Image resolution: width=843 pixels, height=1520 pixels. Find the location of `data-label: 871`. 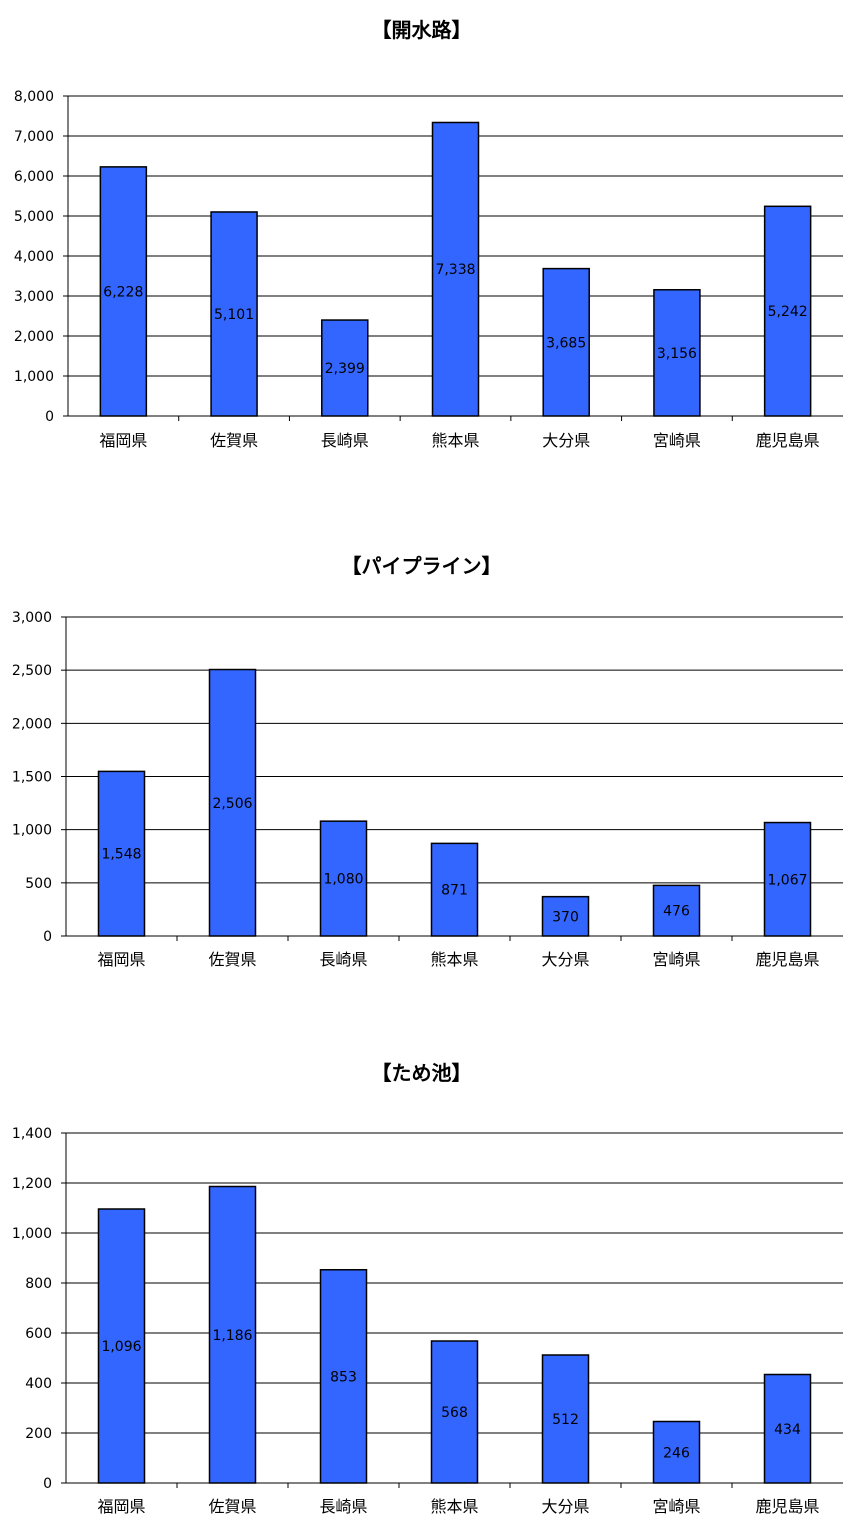

data-label: 871 is located at coordinates (454, 891).